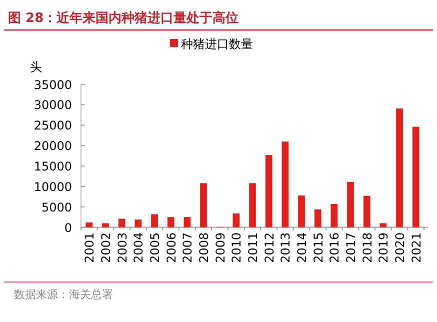  I want to click on x-tick-label: 2002, so click(106, 247).